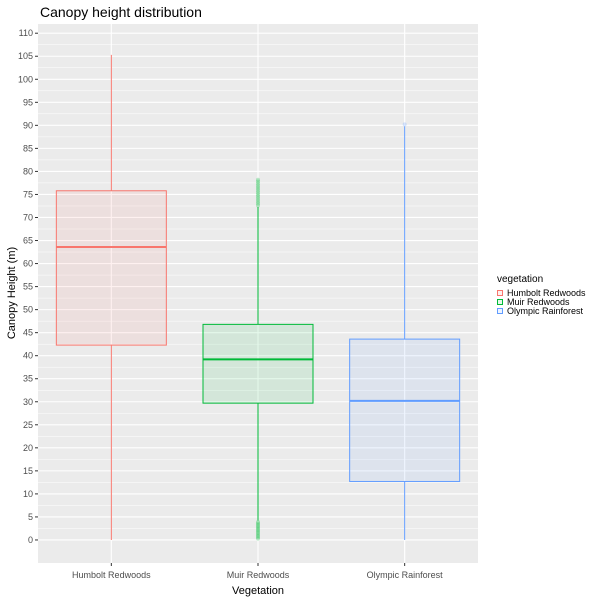 This screenshot has width=600, height=600. What do you see at coordinates (121, 12) in the screenshot?
I see `chart-title: Canopy height distribution` at bounding box center [121, 12].